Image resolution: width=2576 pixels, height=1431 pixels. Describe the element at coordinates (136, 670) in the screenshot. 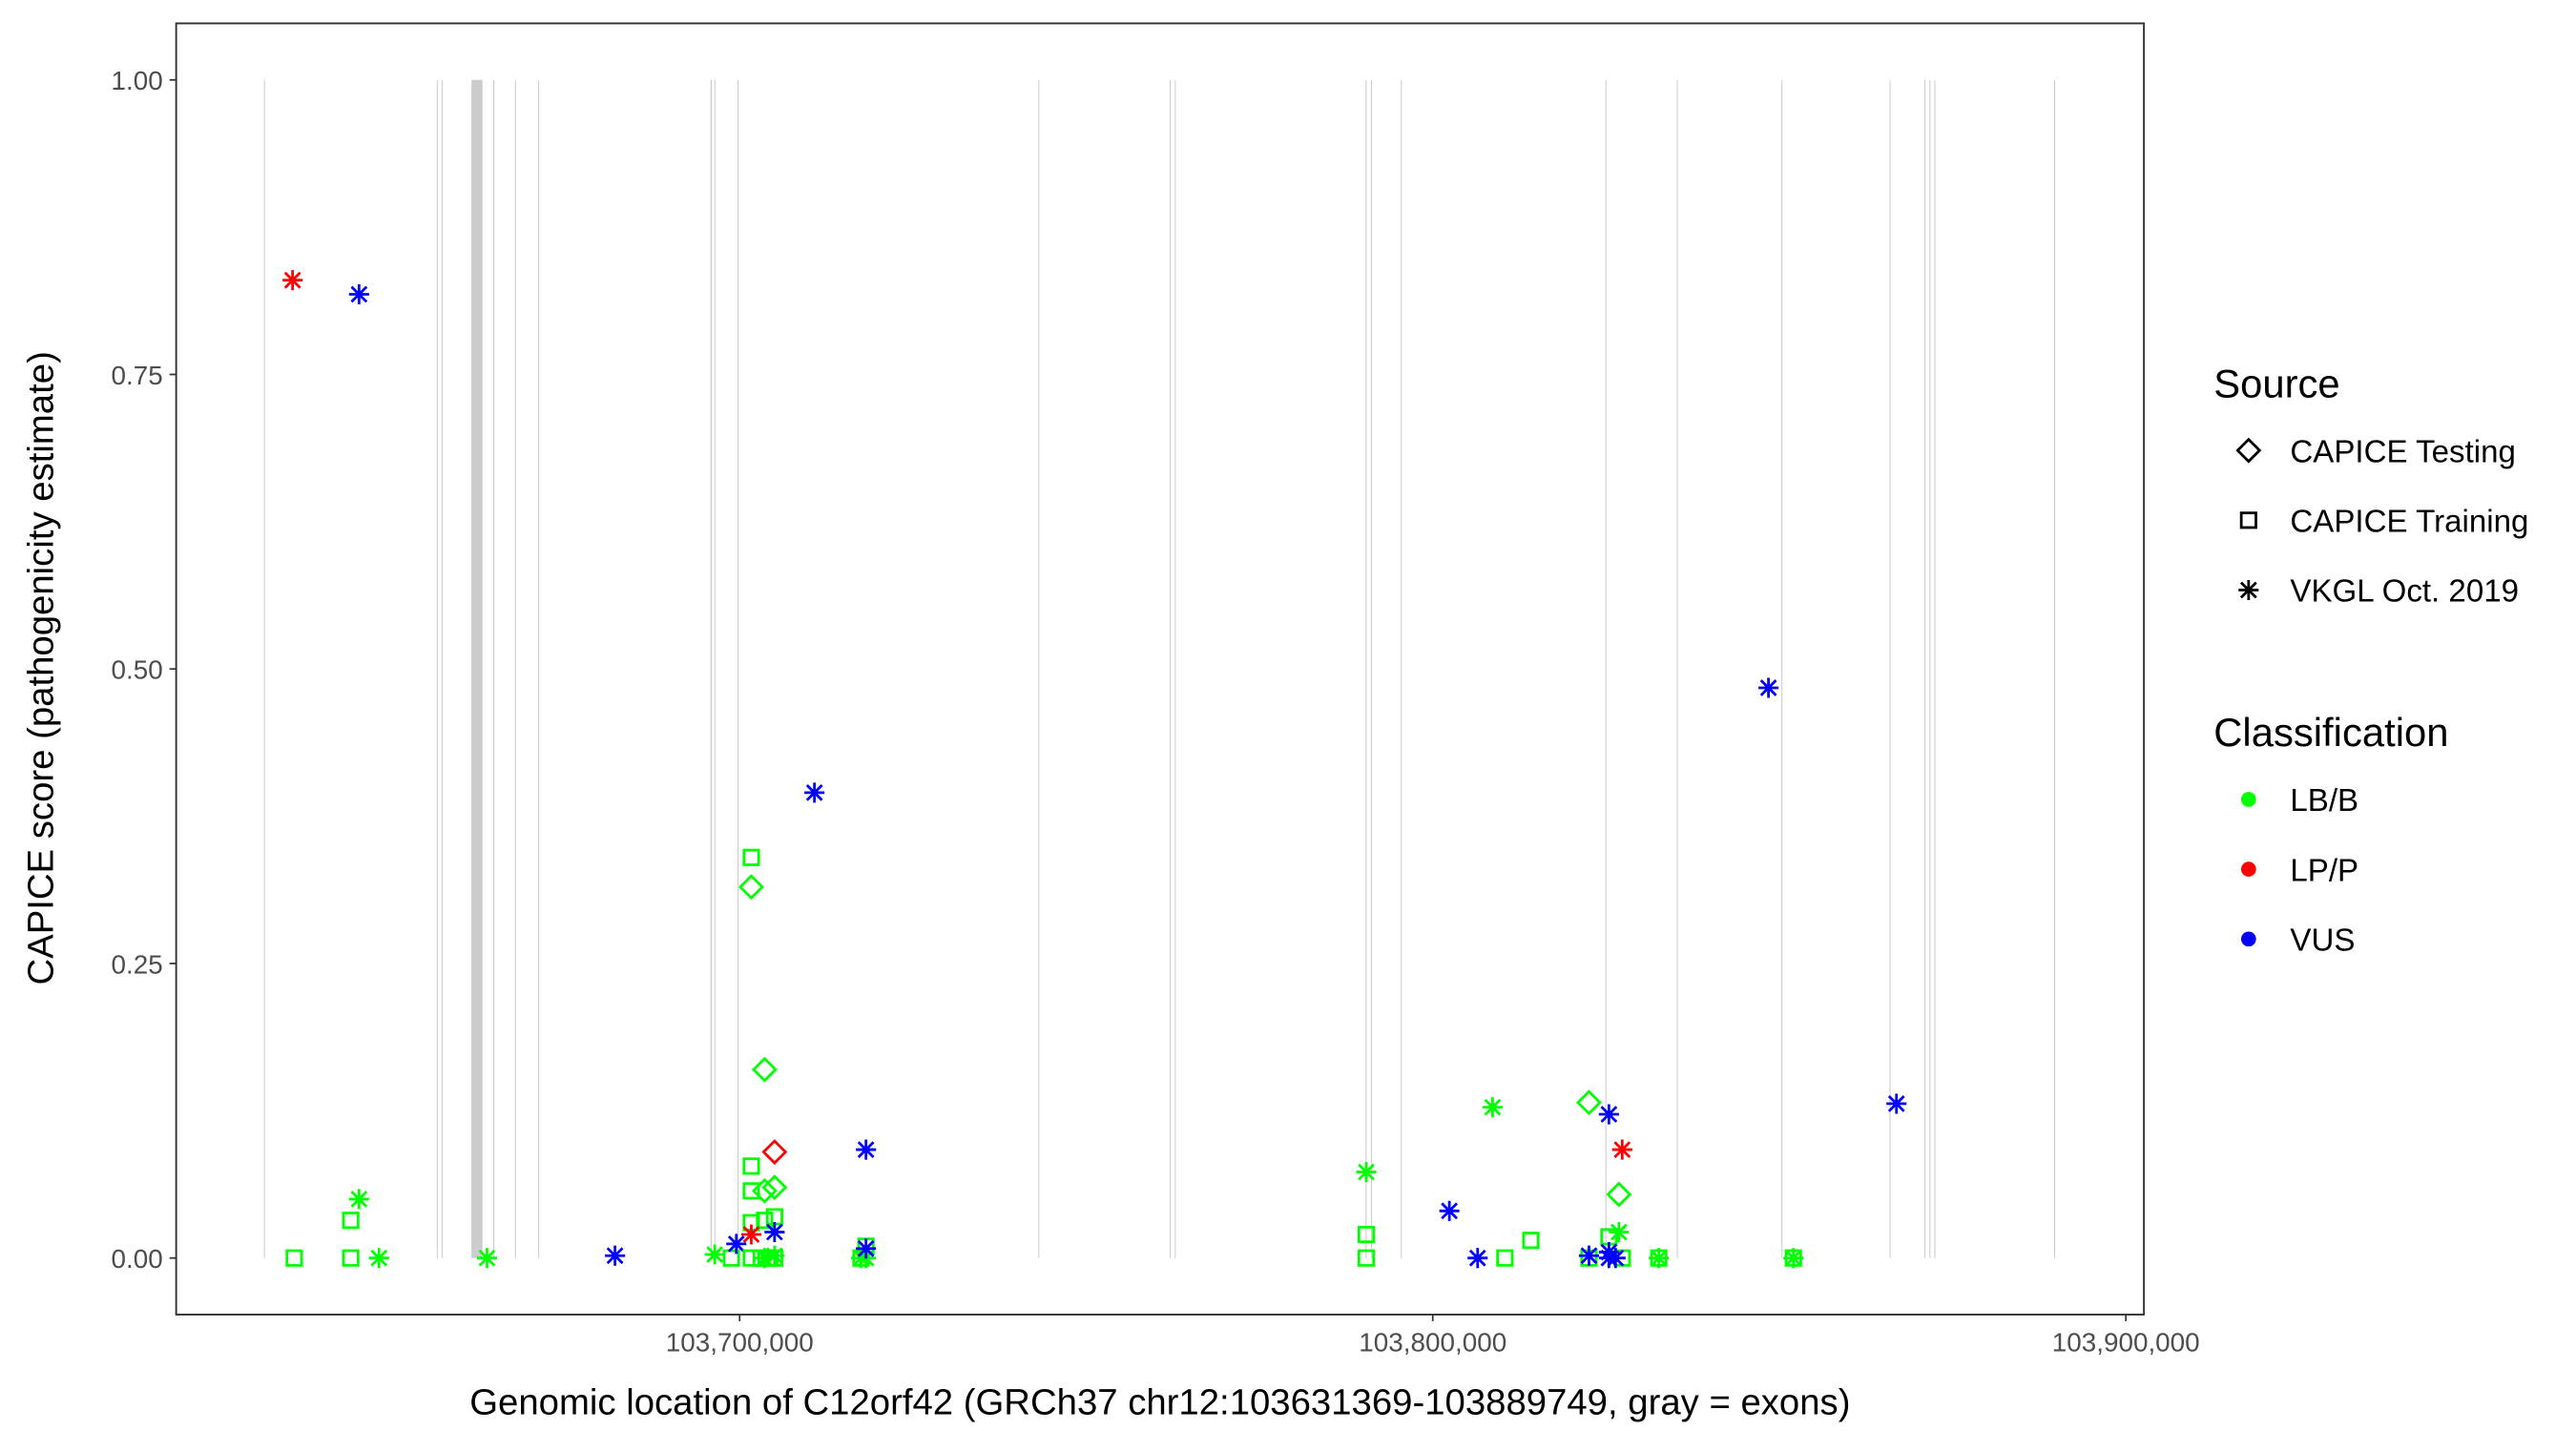

I see `y-tick-label: 0.50` at that location.